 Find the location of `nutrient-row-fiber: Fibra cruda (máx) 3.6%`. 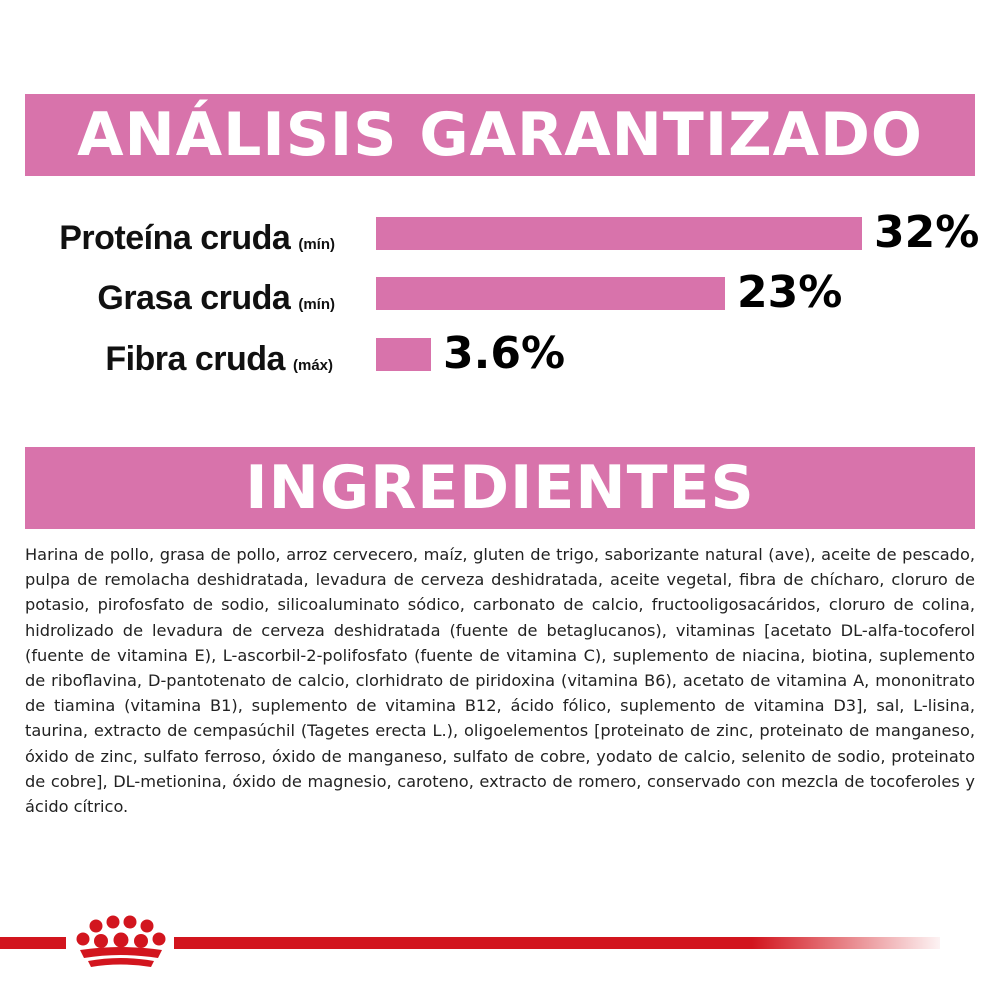

nutrient-row-fiber: Fibra cruda (máx) 3.6% is located at coordinates (500, 353).